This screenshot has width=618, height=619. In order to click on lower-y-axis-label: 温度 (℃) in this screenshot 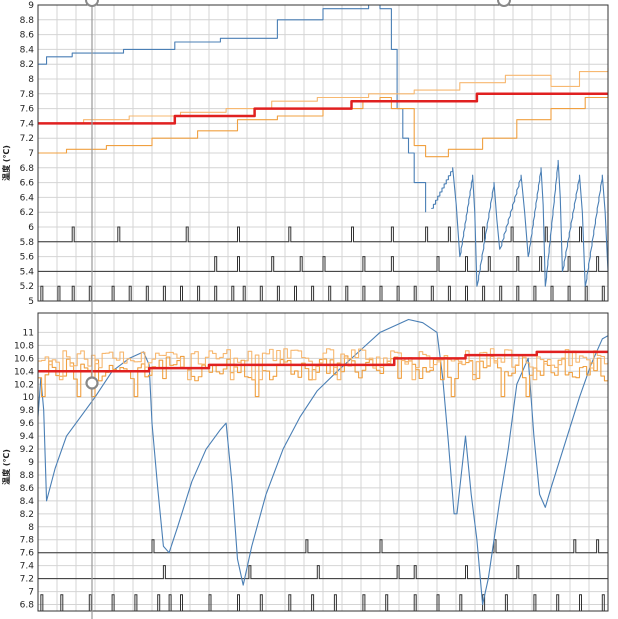, I will do `click(6, 467)`.